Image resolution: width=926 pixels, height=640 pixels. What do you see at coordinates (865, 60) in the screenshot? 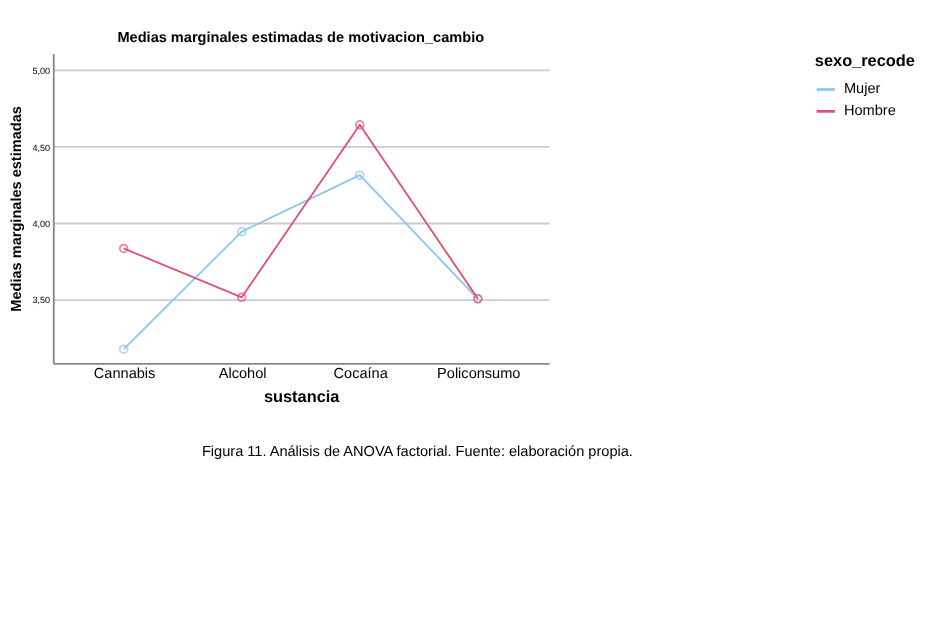
I see `legend-title: sexo_recode` at bounding box center [865, 60].